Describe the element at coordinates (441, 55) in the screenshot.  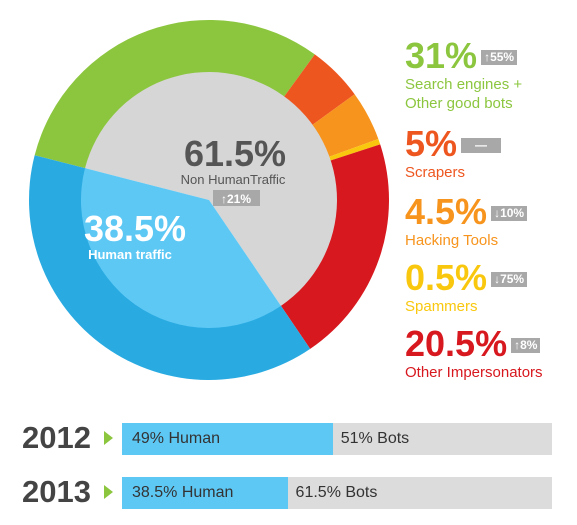
I see `legend-pct: 31%` at that location.